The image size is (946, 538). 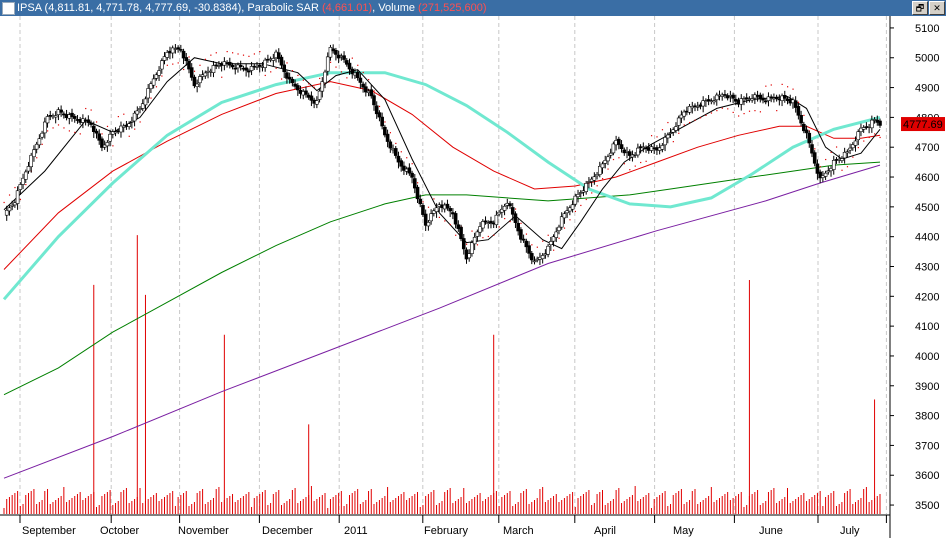 What do you see at coordinates (850, 531) in the screenshot?
I see `x-tick-label: July` at bounding box center [850, 531].